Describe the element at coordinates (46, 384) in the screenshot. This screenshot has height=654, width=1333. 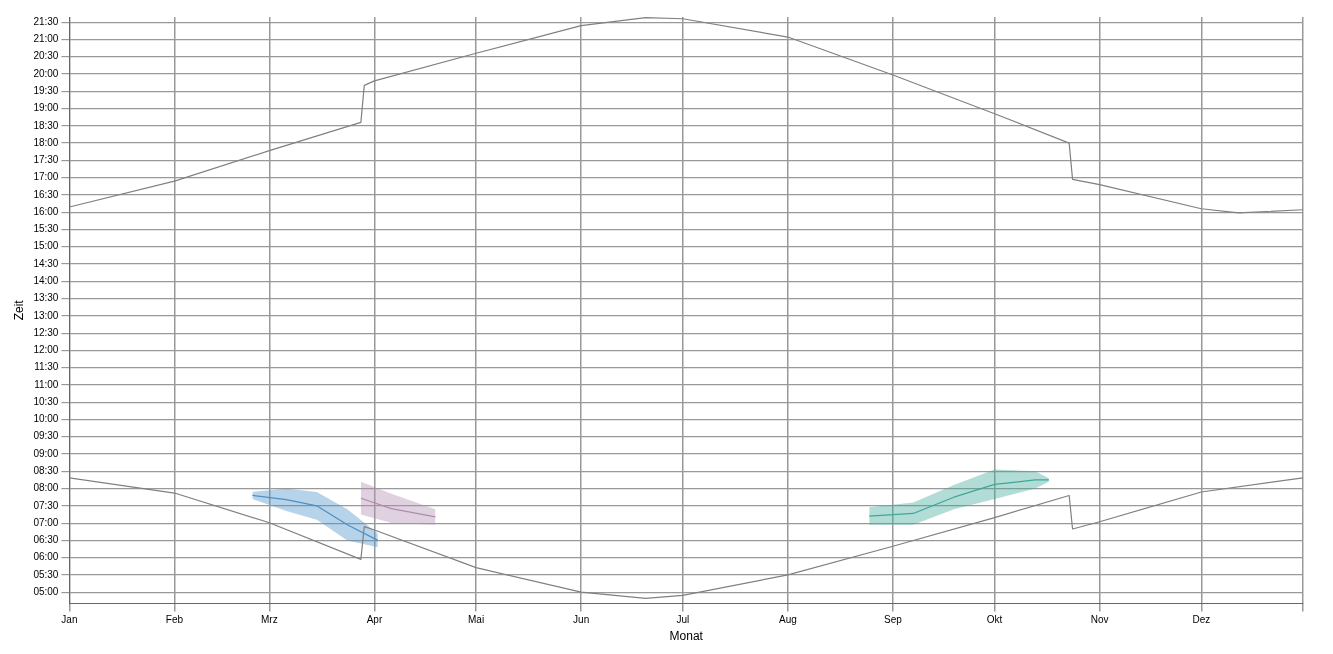
I see `y-tick-label: 11:00` at that location.